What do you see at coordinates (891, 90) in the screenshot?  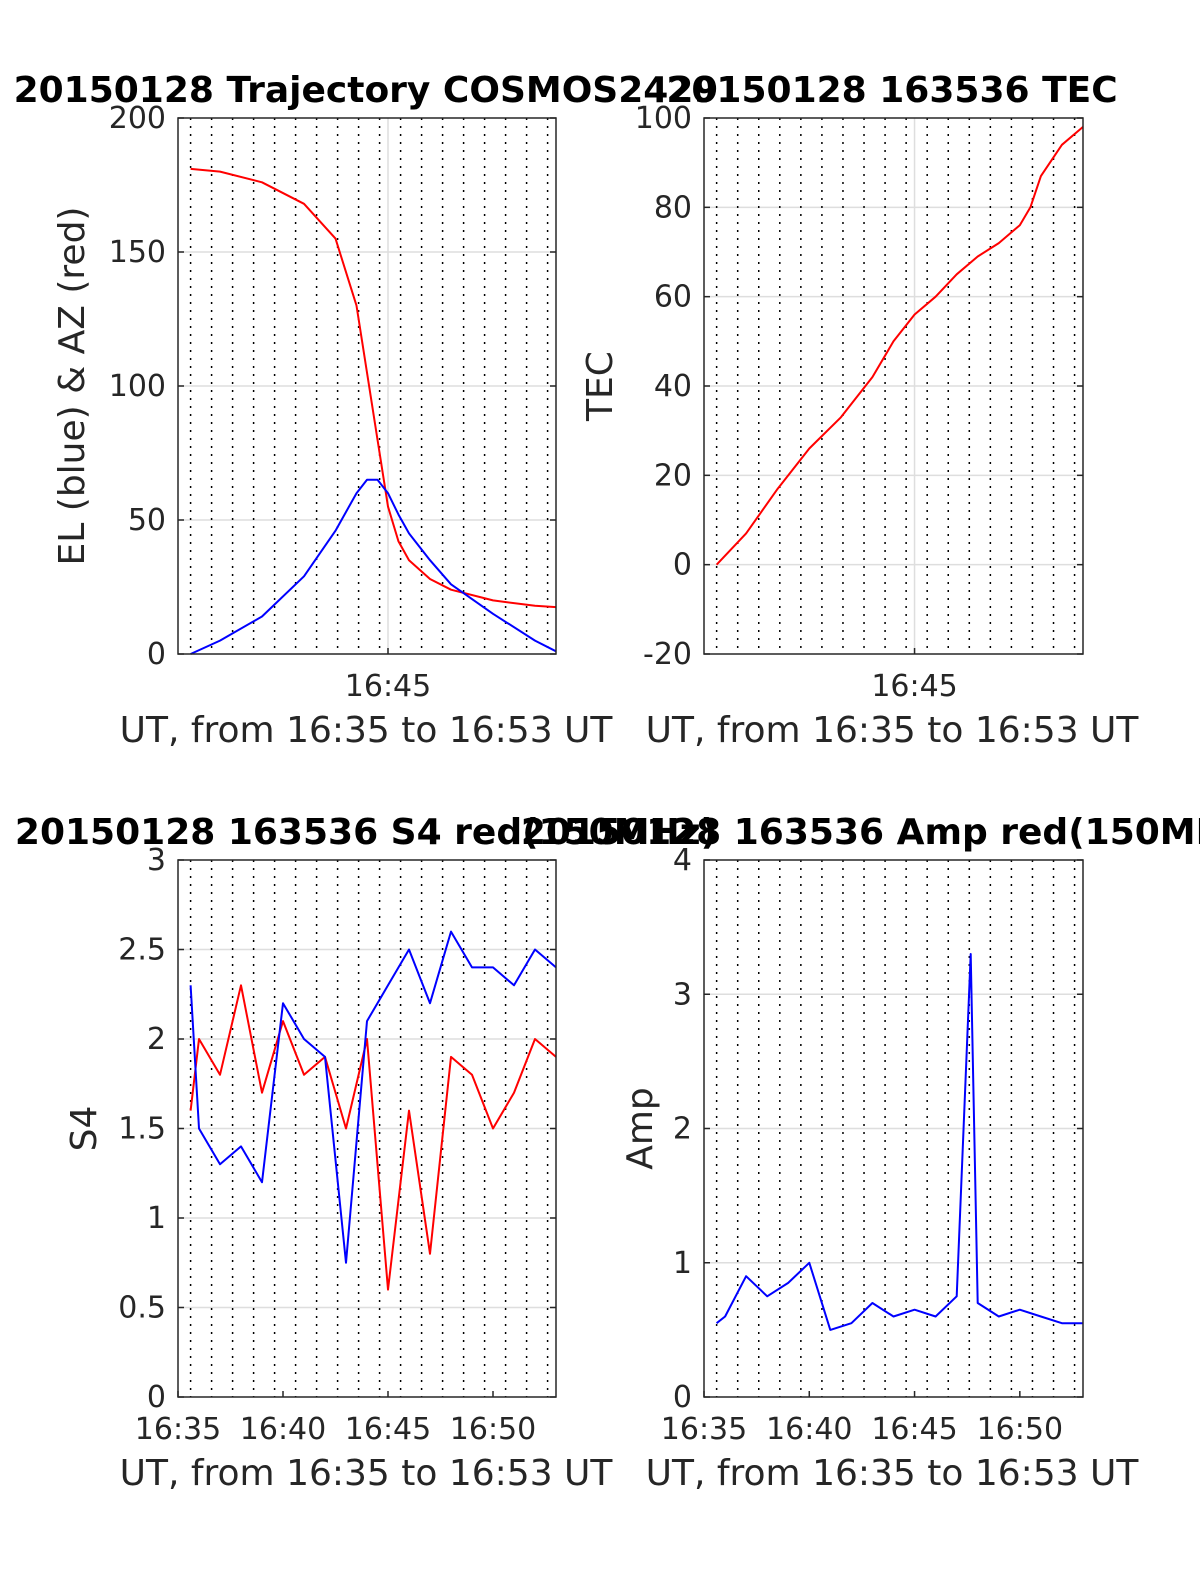 I see `chart-title: 20150128 163536 TEC` at bounding box center [891, 90].